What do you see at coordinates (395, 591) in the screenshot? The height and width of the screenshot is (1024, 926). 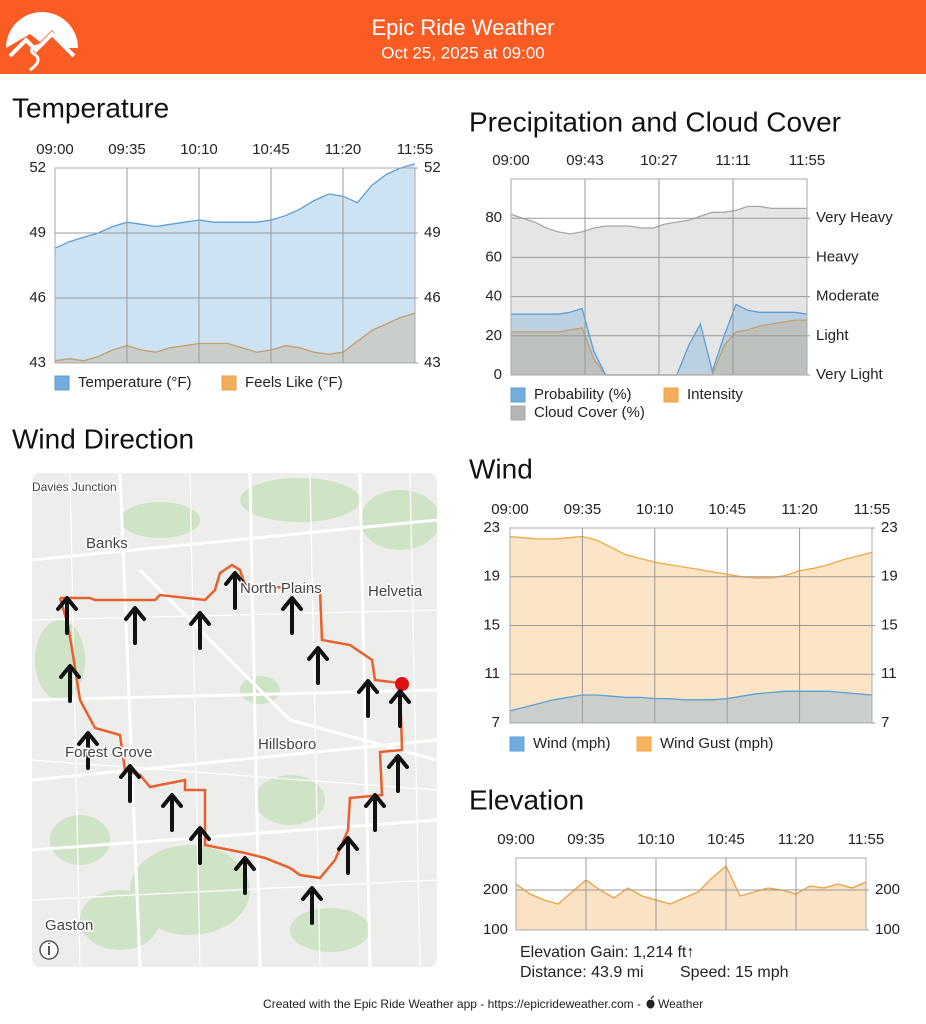 I see `map-label: Helvetia` at bounding box center [395, 591].